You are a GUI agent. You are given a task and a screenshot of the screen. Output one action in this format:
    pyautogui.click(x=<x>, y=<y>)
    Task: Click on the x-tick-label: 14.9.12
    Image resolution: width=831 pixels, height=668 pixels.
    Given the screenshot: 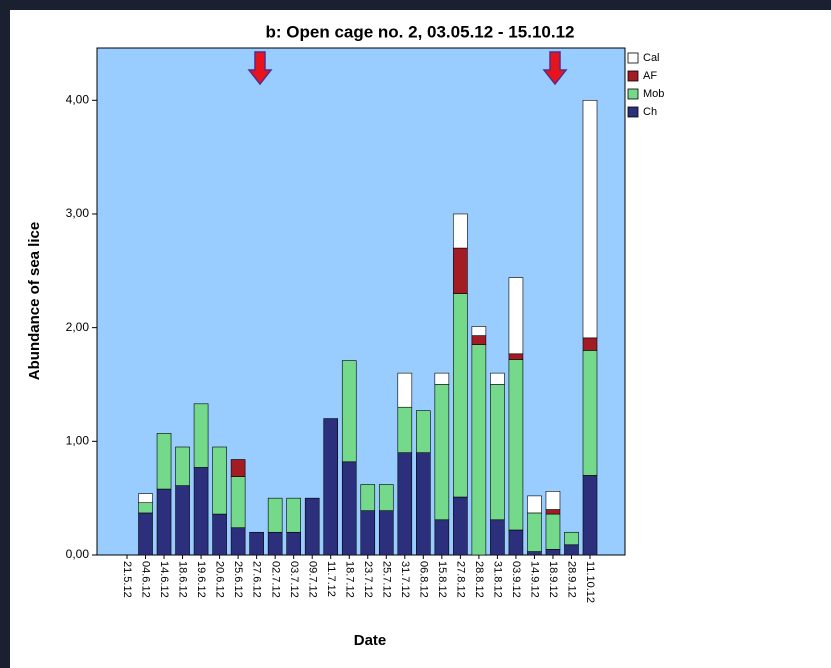 What is the action you would take?
    pyautogui.click(x=535, y=579)
    